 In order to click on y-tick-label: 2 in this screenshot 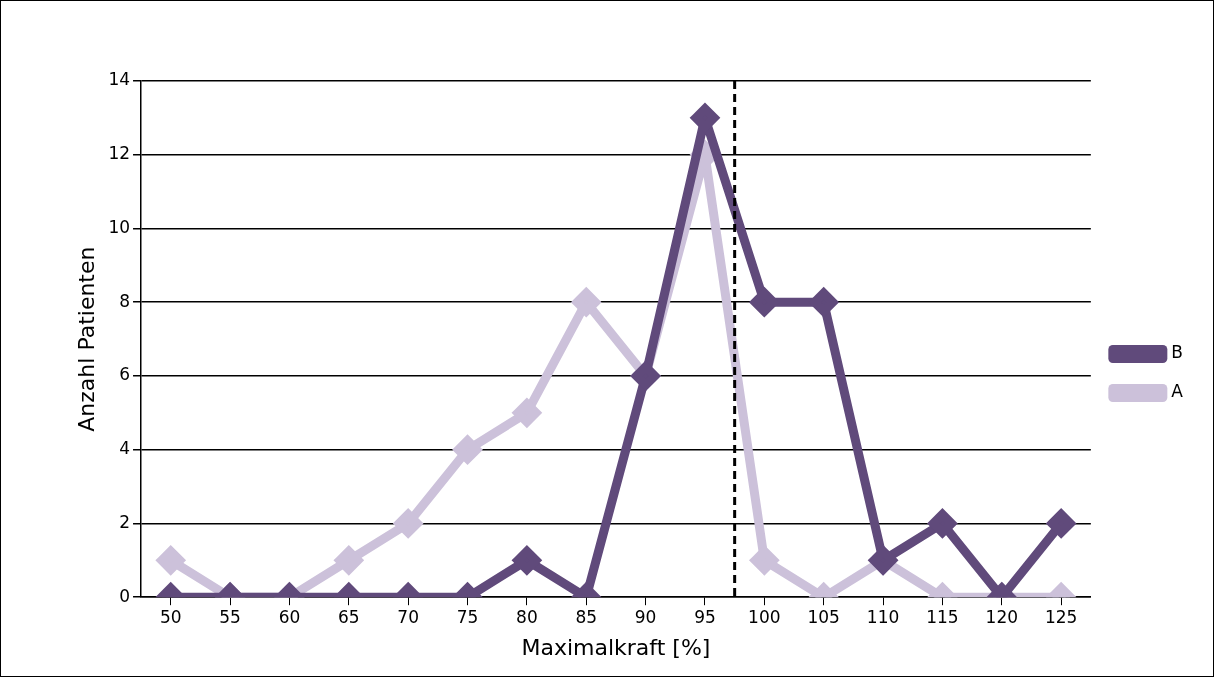, I will do `click(125, 521)`.